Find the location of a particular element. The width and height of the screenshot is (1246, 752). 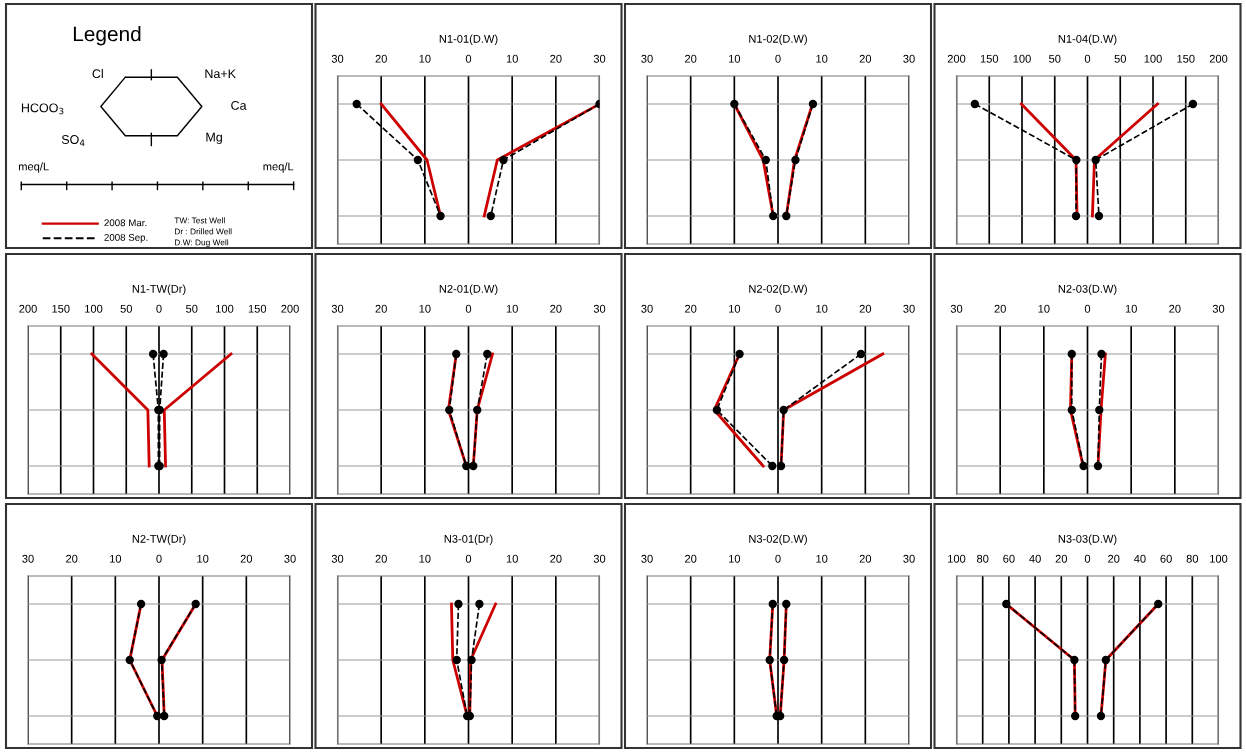

chart-title: N2-TW(Dr) is located at coordinates (159, 539).